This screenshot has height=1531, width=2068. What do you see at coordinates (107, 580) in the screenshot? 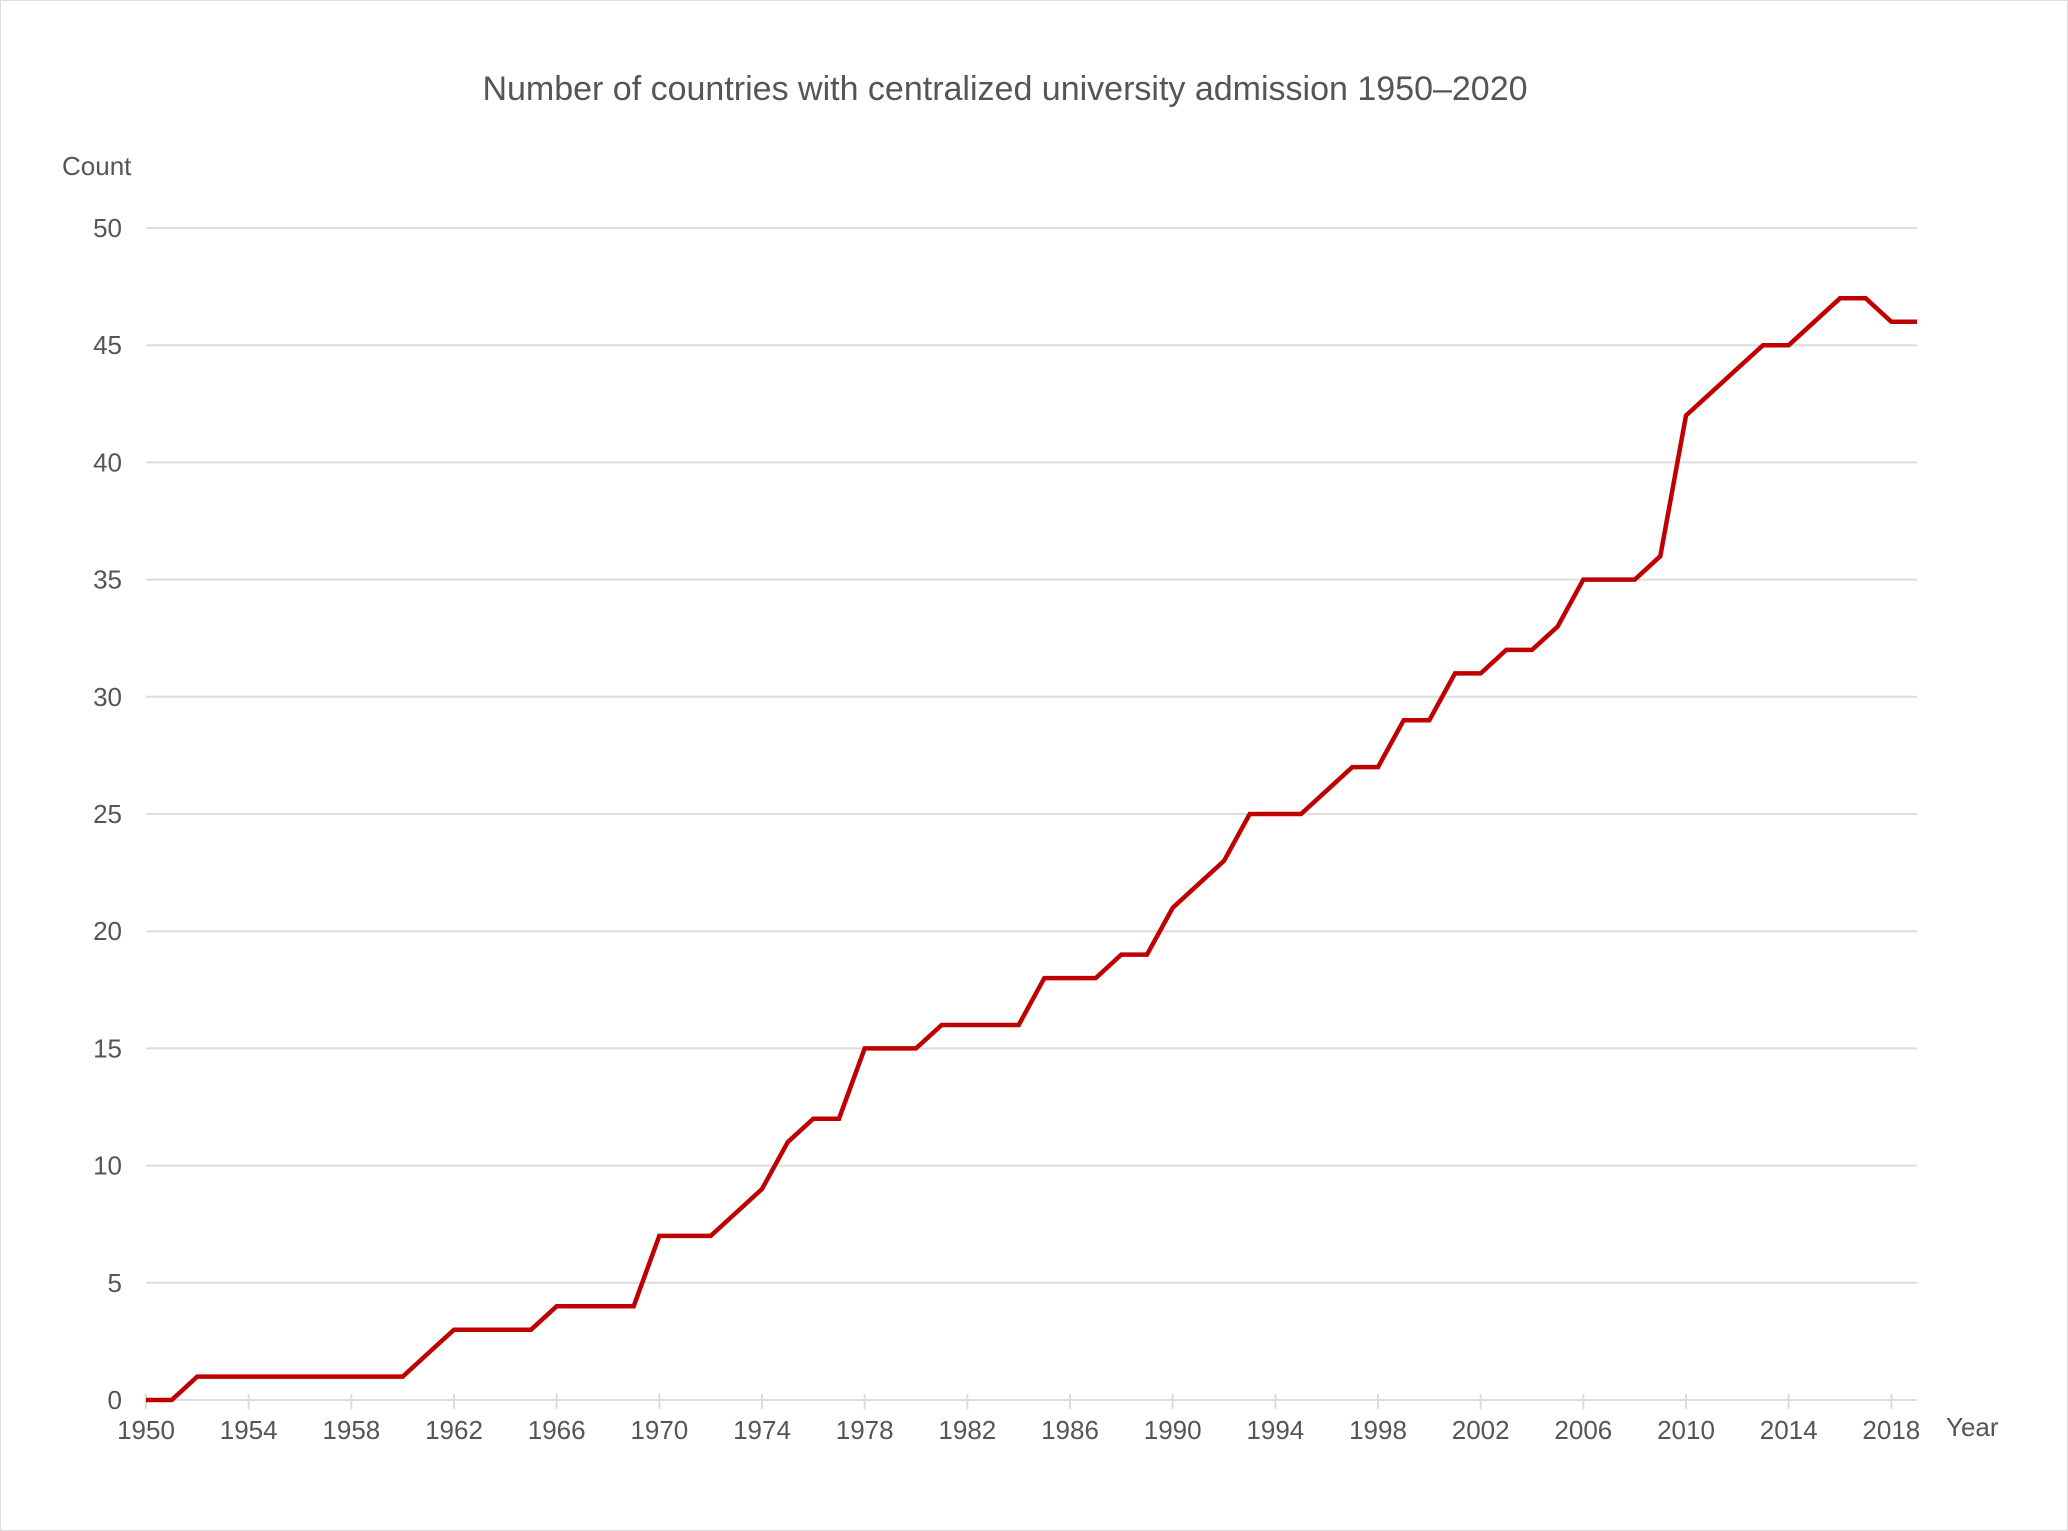
I see `y-tick-label: 35` at bounding box center [107, 580].